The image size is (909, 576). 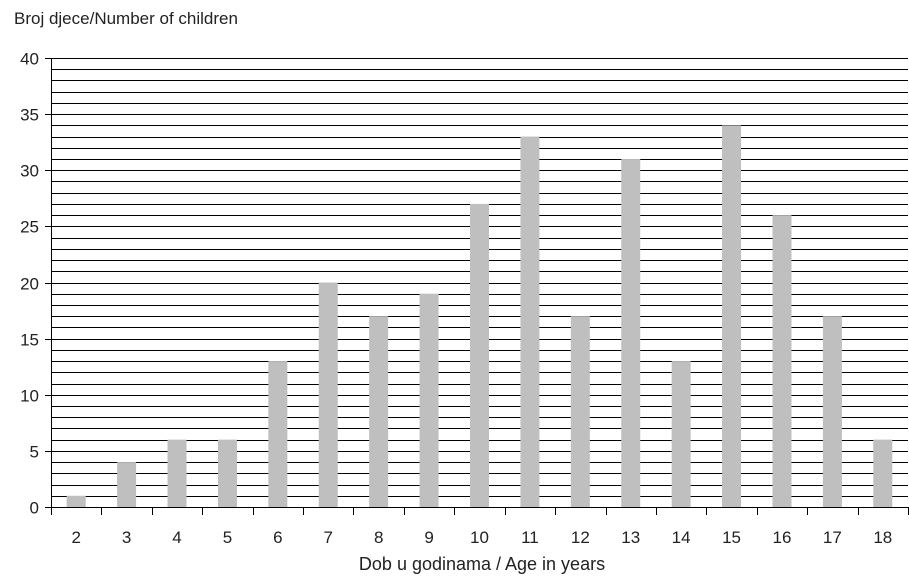 I want to click on y-tick-label: 30, so click(x=29, y=171).